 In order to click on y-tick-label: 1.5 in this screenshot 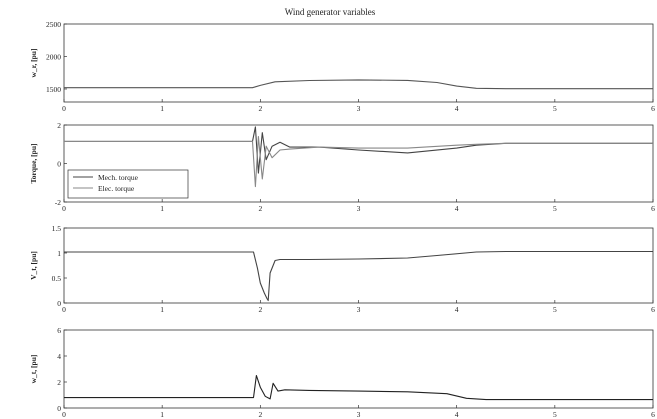, I will do `click(57, 228)`.